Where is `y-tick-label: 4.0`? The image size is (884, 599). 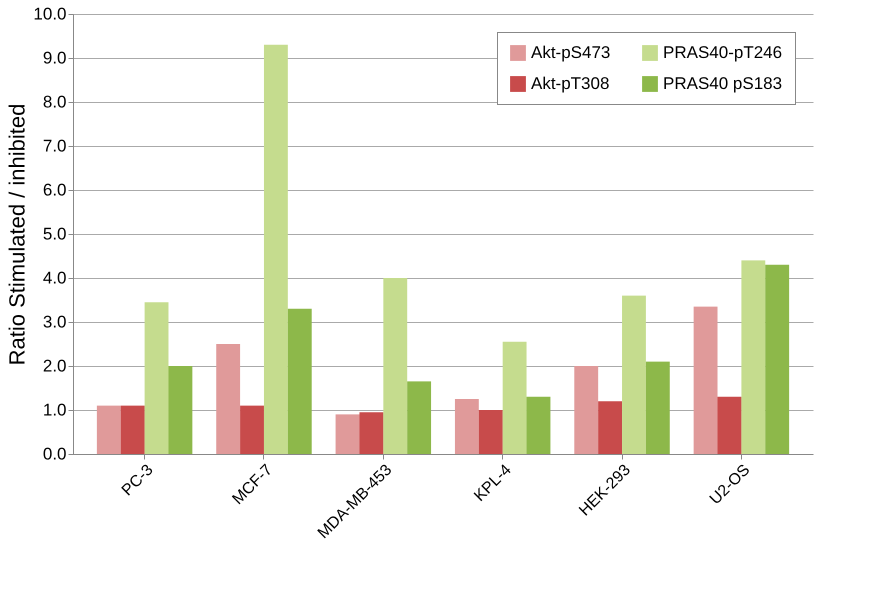
y-tick-label: 4.0 is located at coordinates (54, 278).